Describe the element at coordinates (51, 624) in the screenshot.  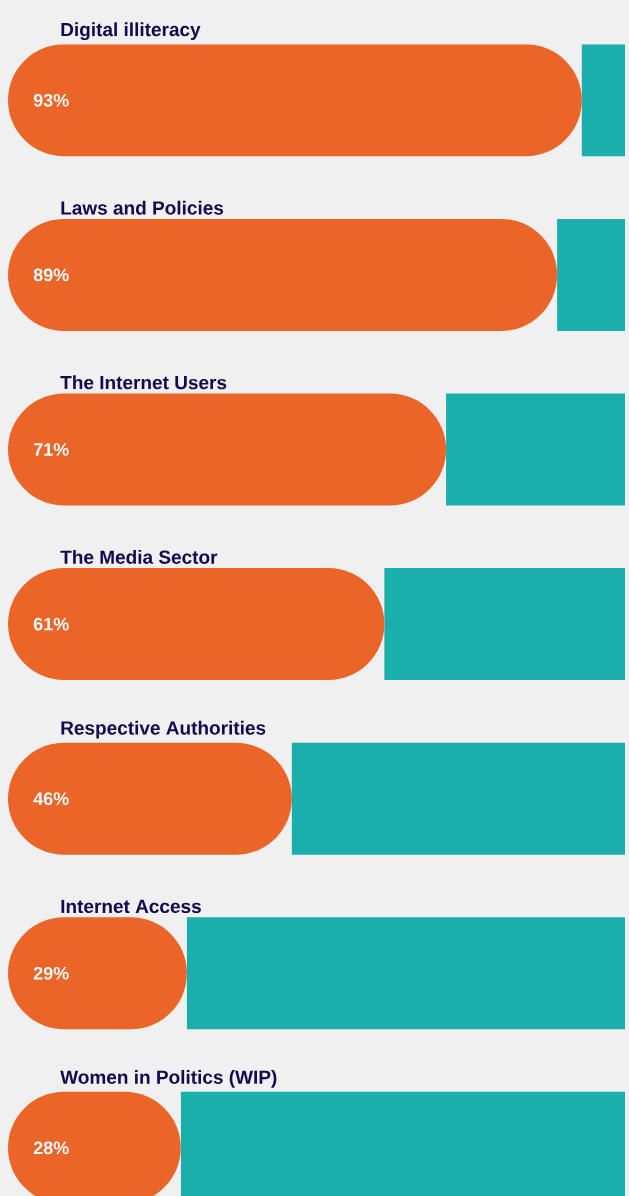
I see `data-label: 61%` at that location.